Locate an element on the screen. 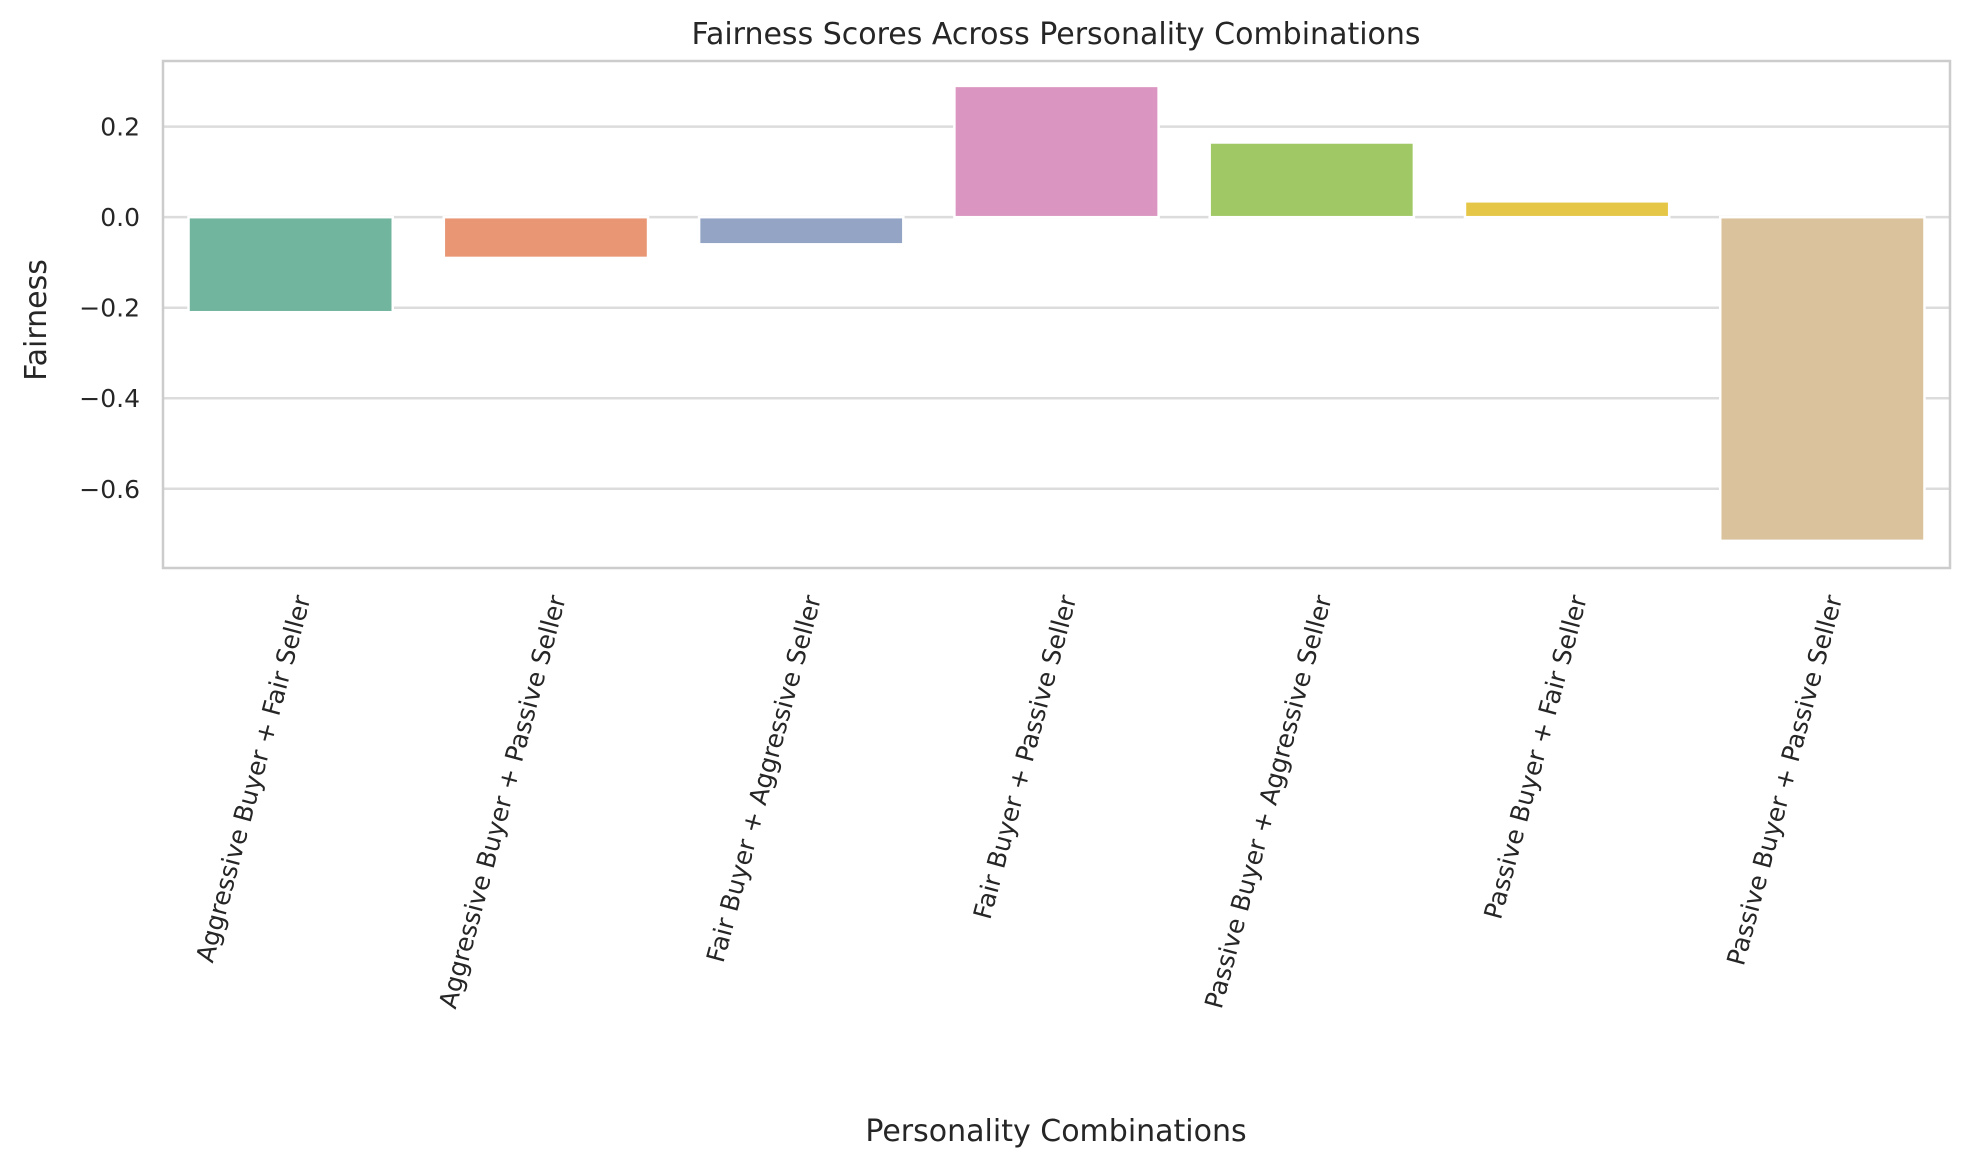  x-tick-label: Fair Buyer + Passive Seller is located at coordinates (1025, 756).